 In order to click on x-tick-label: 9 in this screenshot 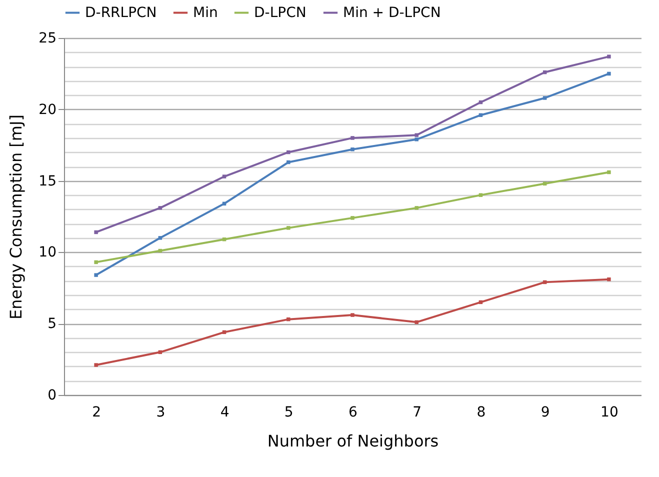, I will do `click(545, 412)`.